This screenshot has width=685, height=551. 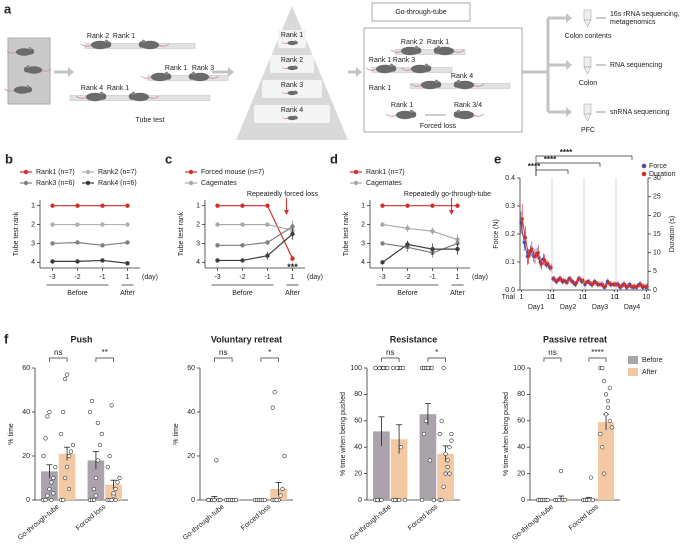 I want to click on panel-letter: b, so click(x=9, y=158).